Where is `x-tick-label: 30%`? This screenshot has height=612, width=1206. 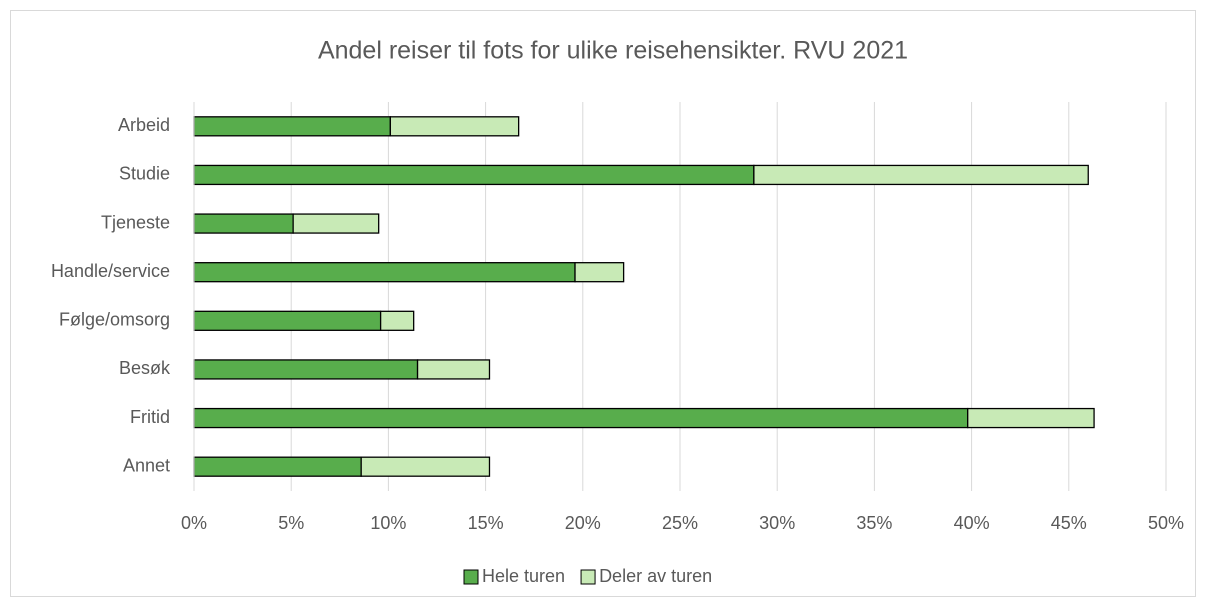
x-tick-label: 30% is located at coordinates (777, 523).